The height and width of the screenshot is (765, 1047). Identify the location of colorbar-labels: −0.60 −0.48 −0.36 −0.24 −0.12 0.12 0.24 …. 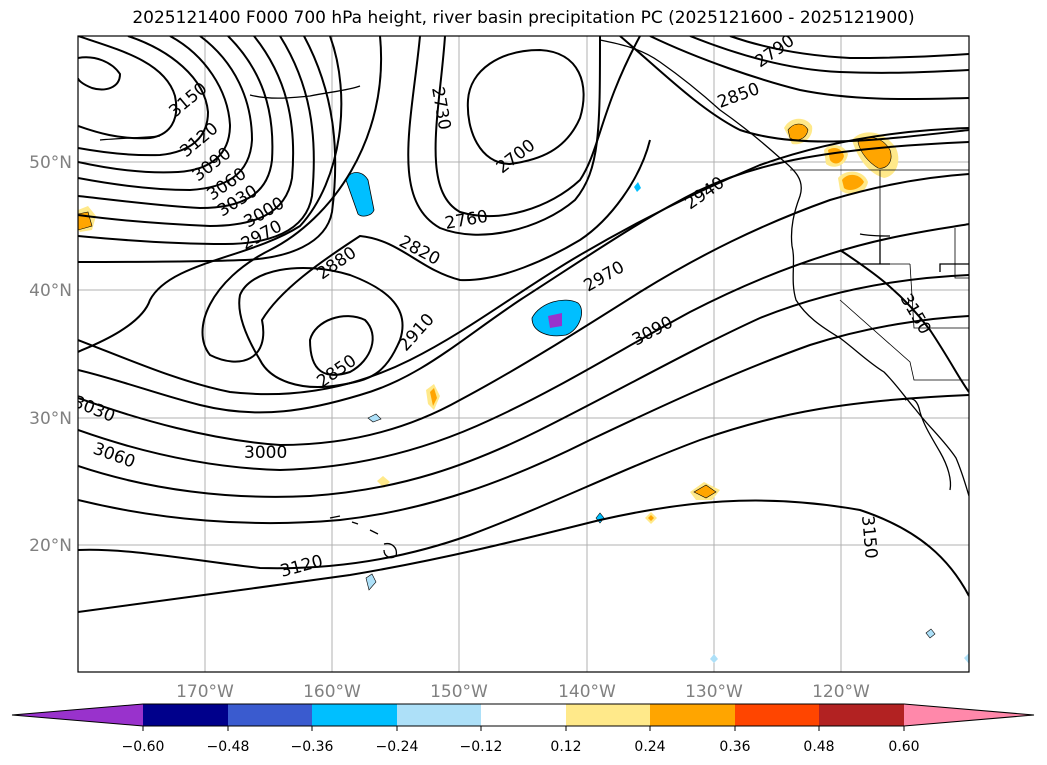
(521, 747).